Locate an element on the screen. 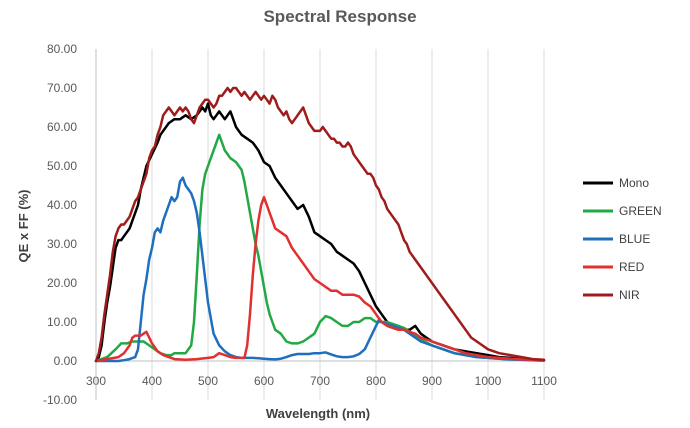  y-tick-label: 30.00 is located at coordinates (62, 244).